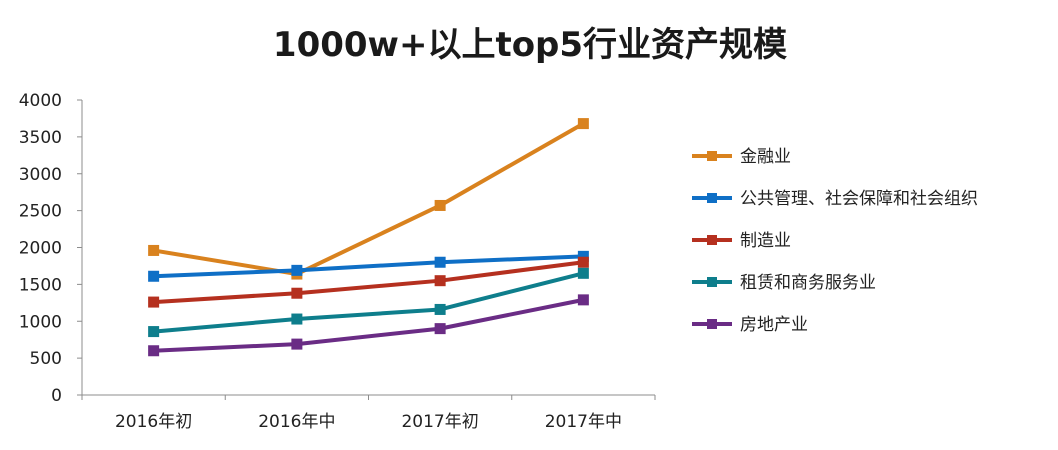 This screenshot has height=450, width=1058. I want to click on legend-item: 制造业, so click(741, 241).